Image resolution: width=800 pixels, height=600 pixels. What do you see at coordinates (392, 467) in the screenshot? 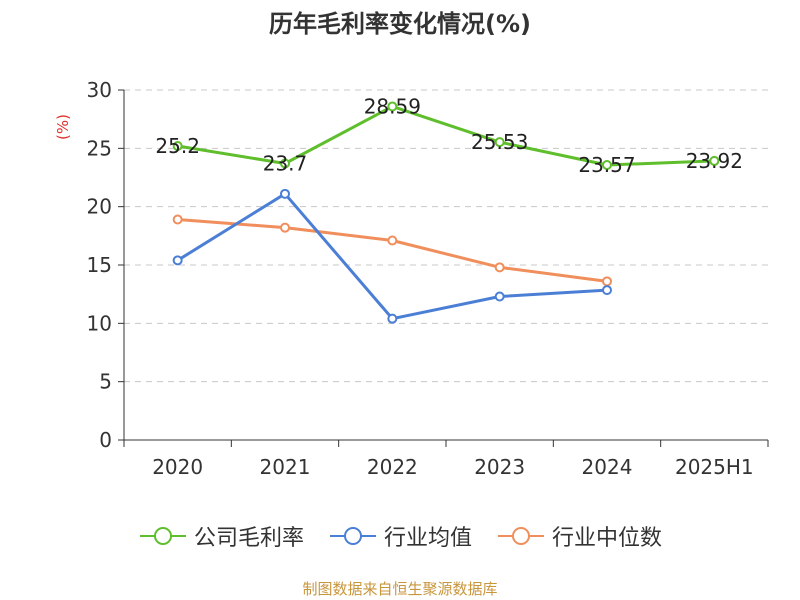
I see `x-tick-label: 2022` at bounding box center [392, 467].